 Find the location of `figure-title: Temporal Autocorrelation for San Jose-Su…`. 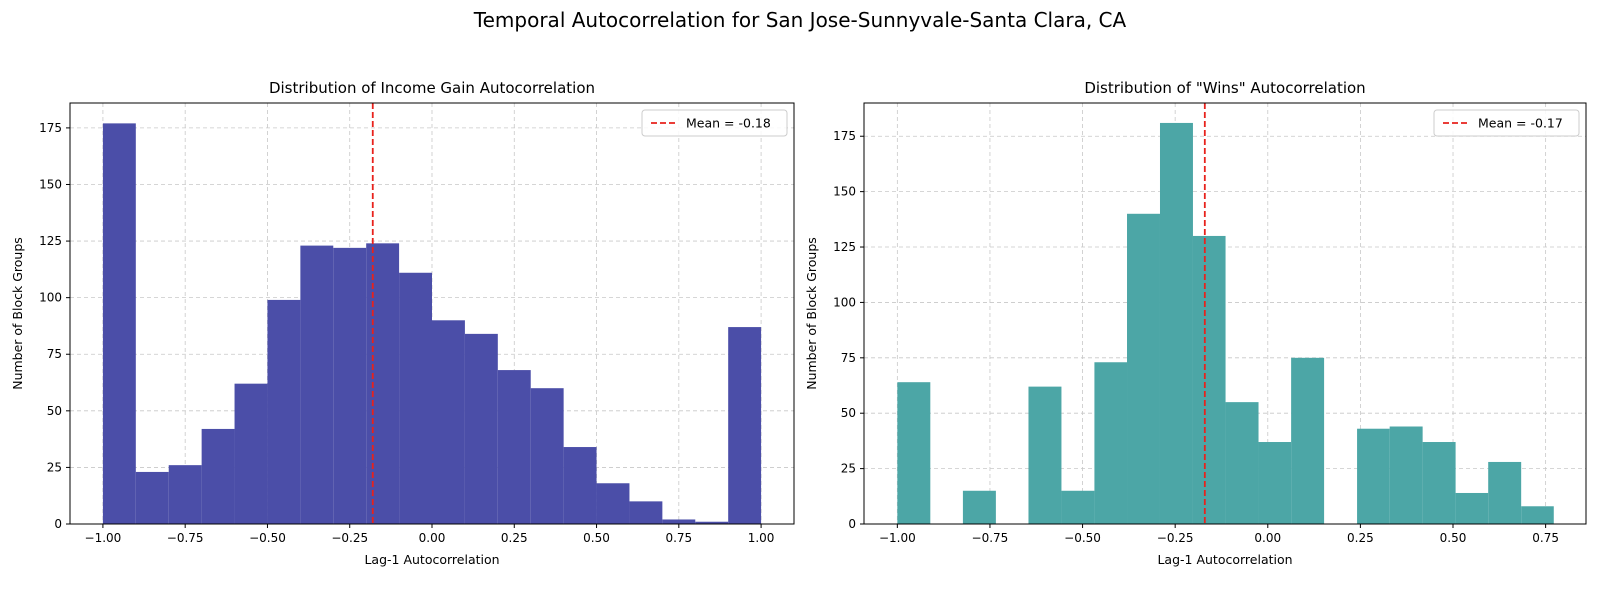

figure-title: Temporal Autocorrelation for San Jose-Su… is located at coordinates (800, 20).